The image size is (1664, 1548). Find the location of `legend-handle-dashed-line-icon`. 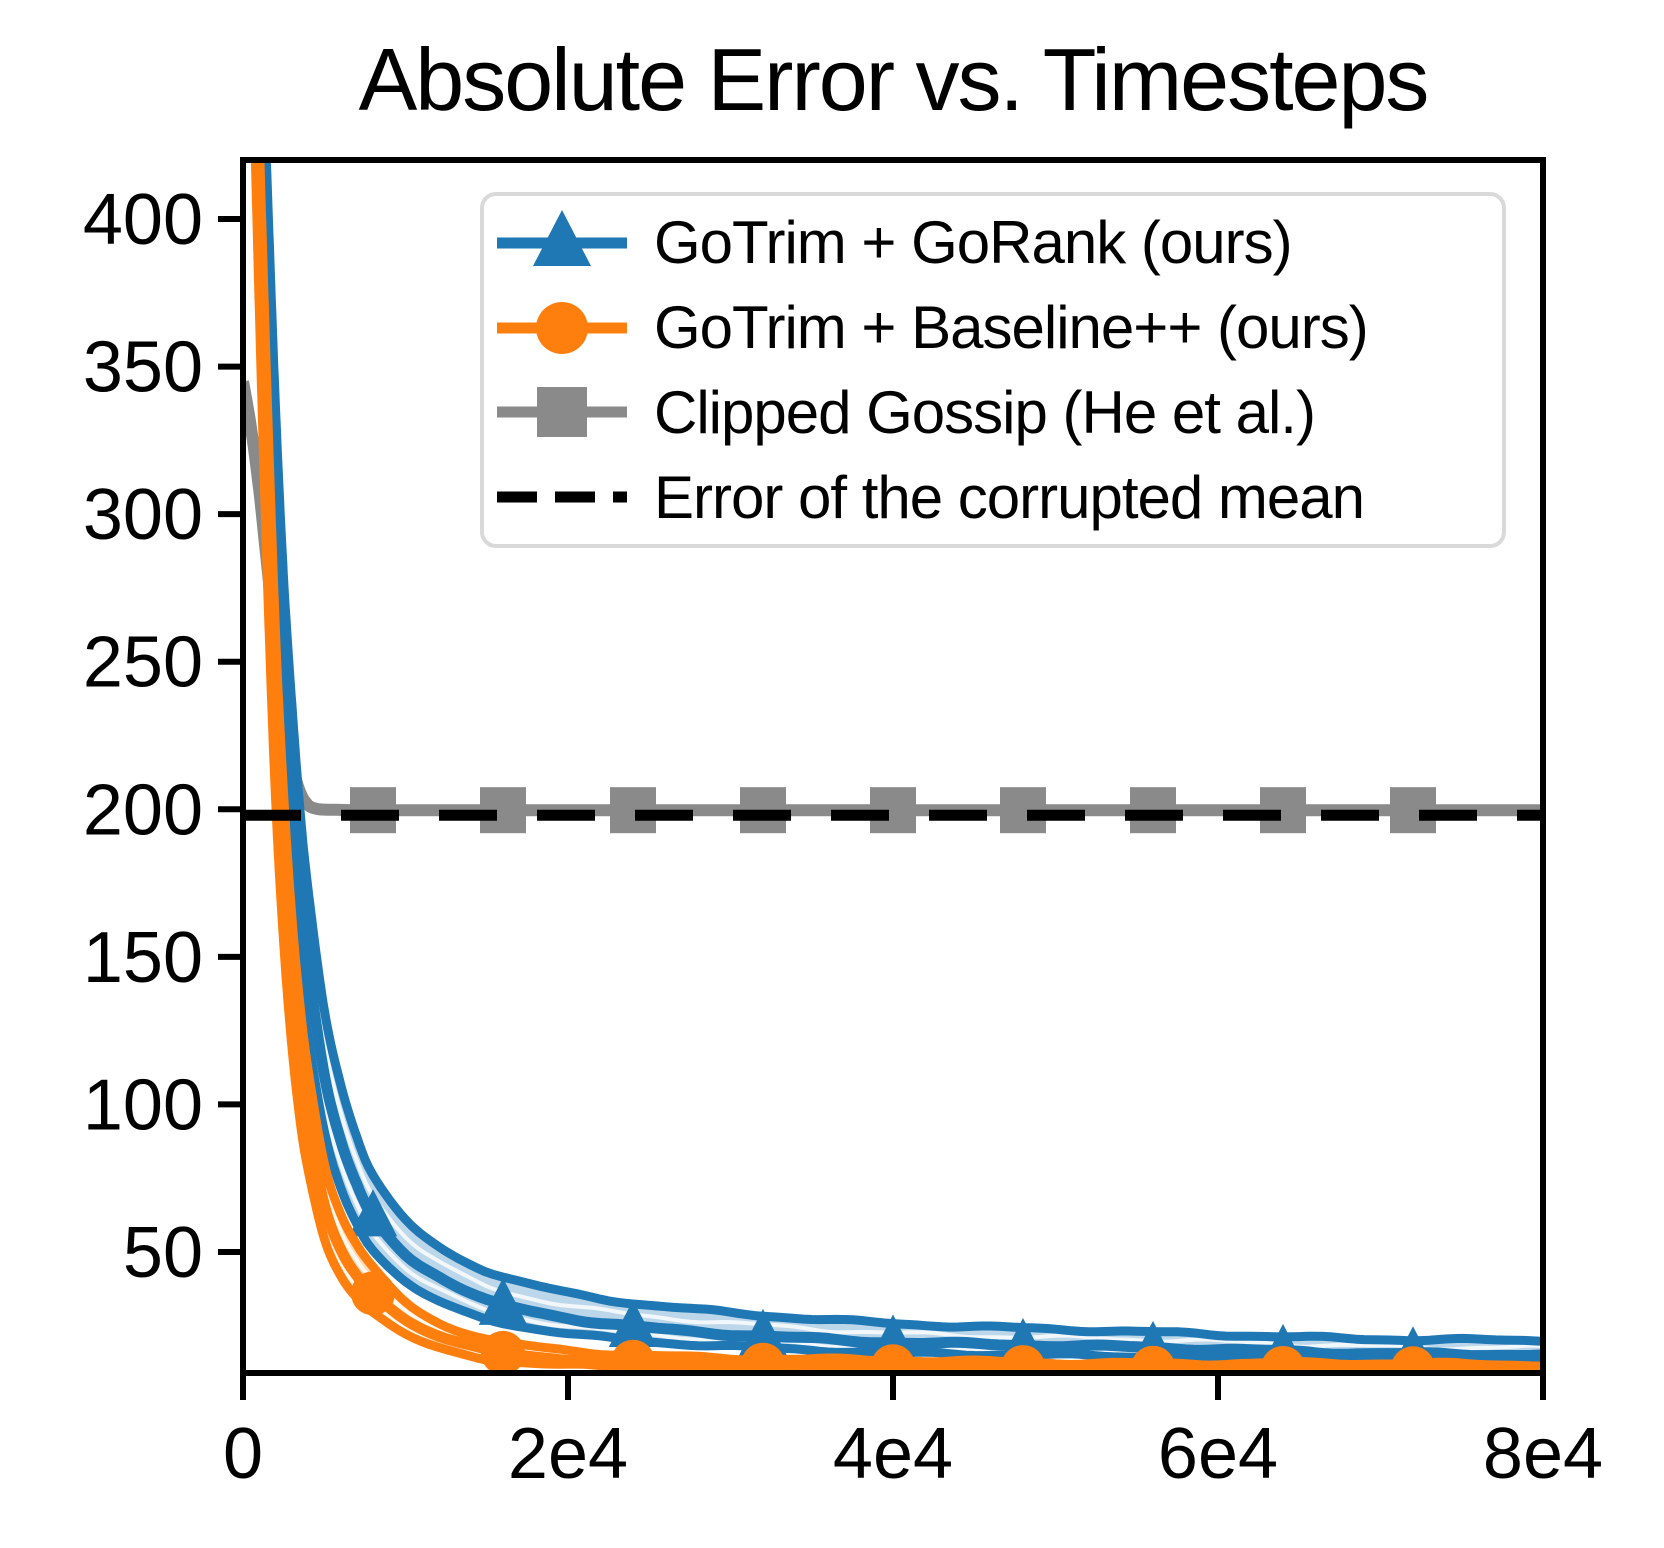

legend-handle-dashed-line-icon is located at coordinates (562, 497).